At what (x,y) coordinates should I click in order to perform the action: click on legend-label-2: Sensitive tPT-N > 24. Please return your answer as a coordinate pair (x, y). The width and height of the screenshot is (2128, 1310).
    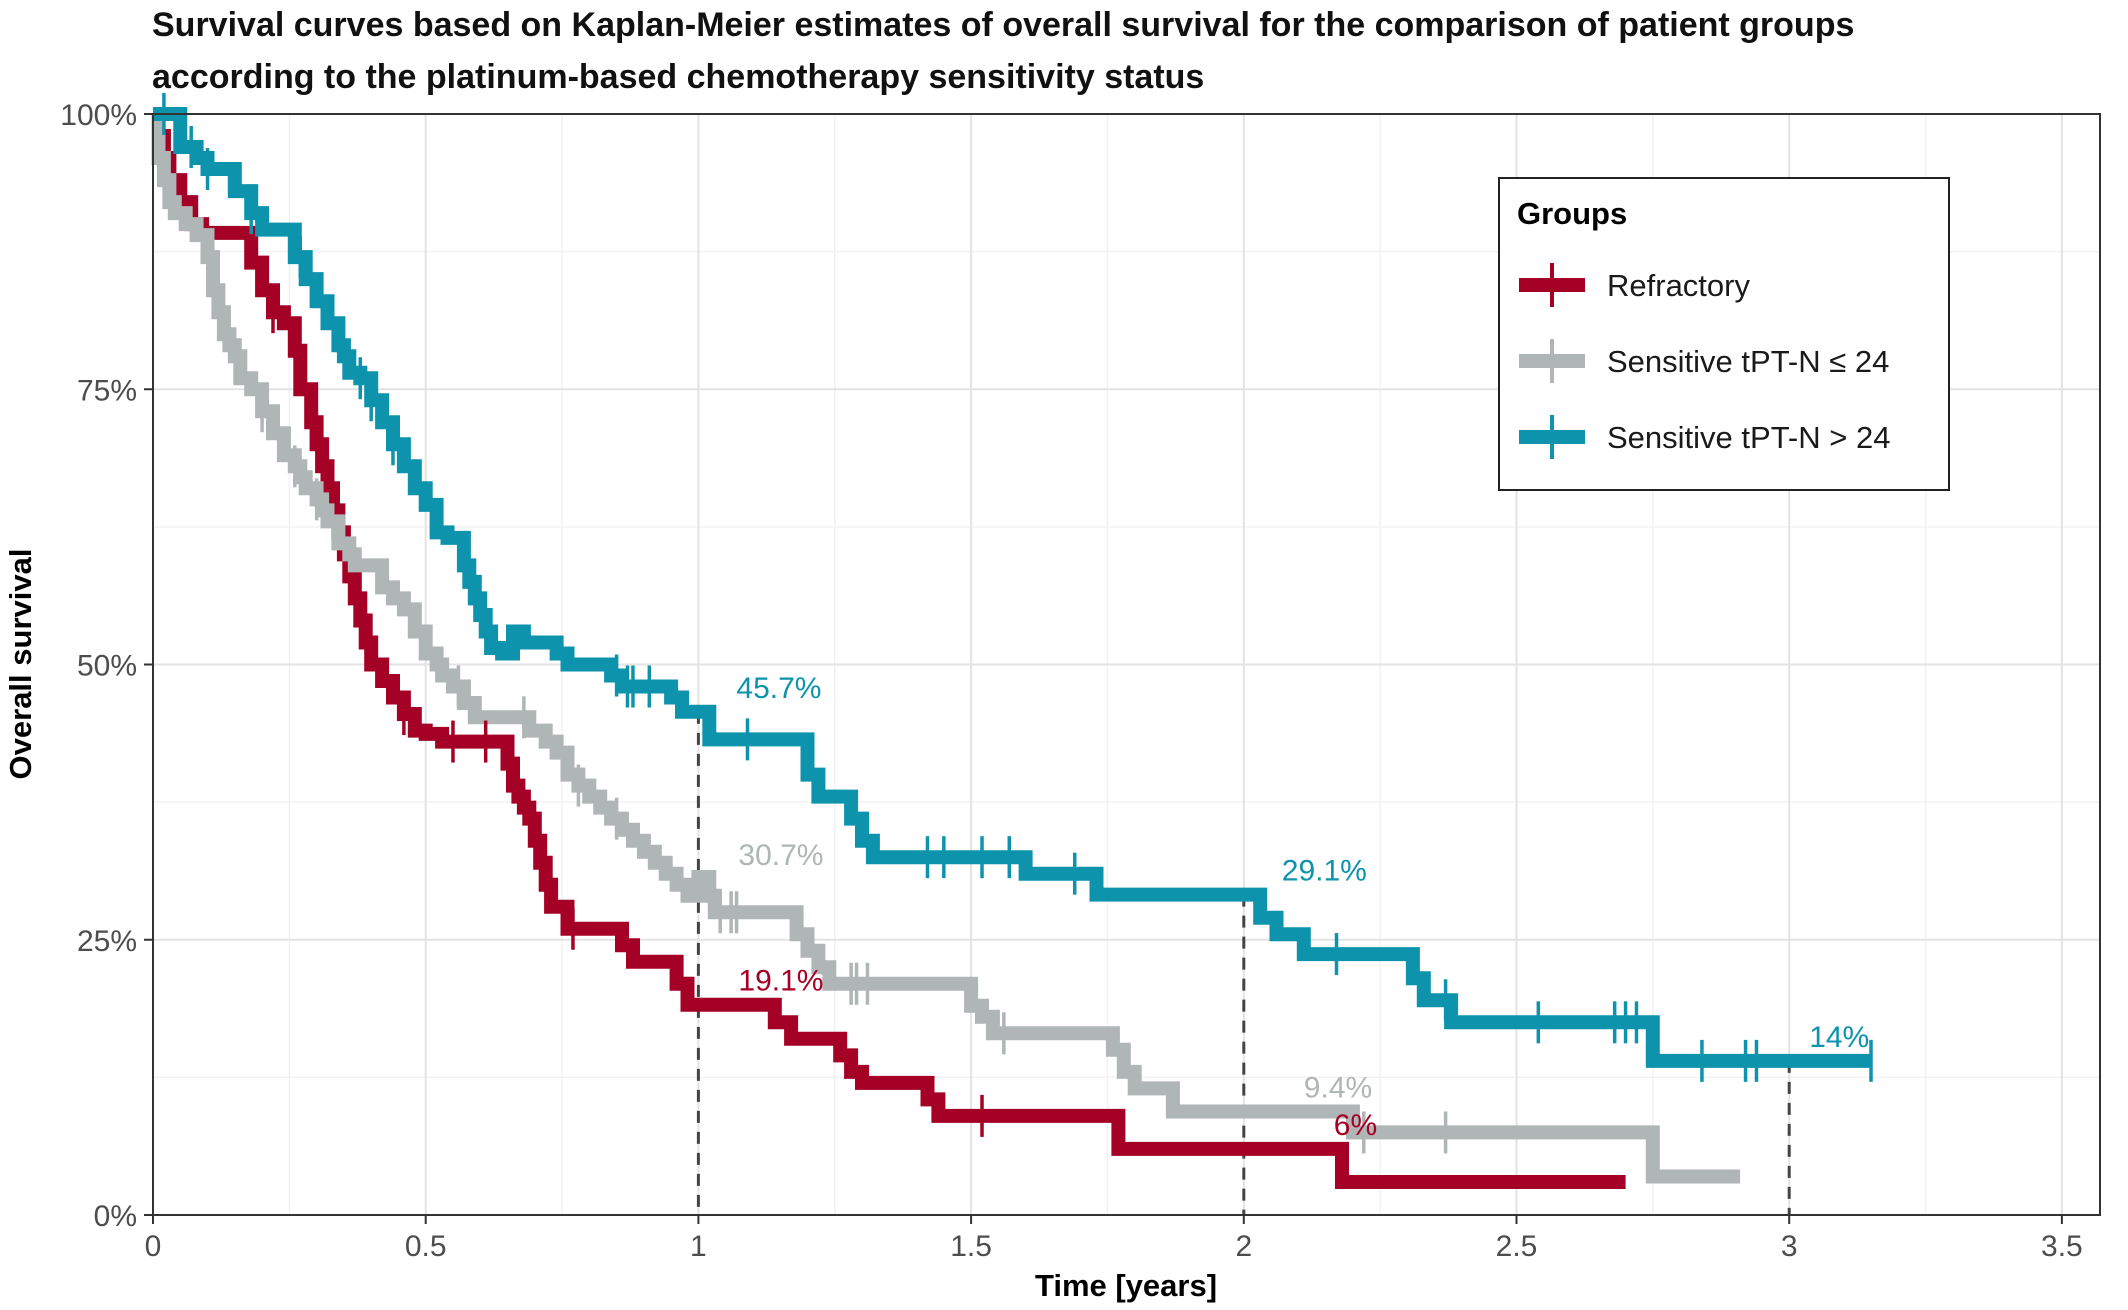
    Looking at the image, I should click on (1748, 437).